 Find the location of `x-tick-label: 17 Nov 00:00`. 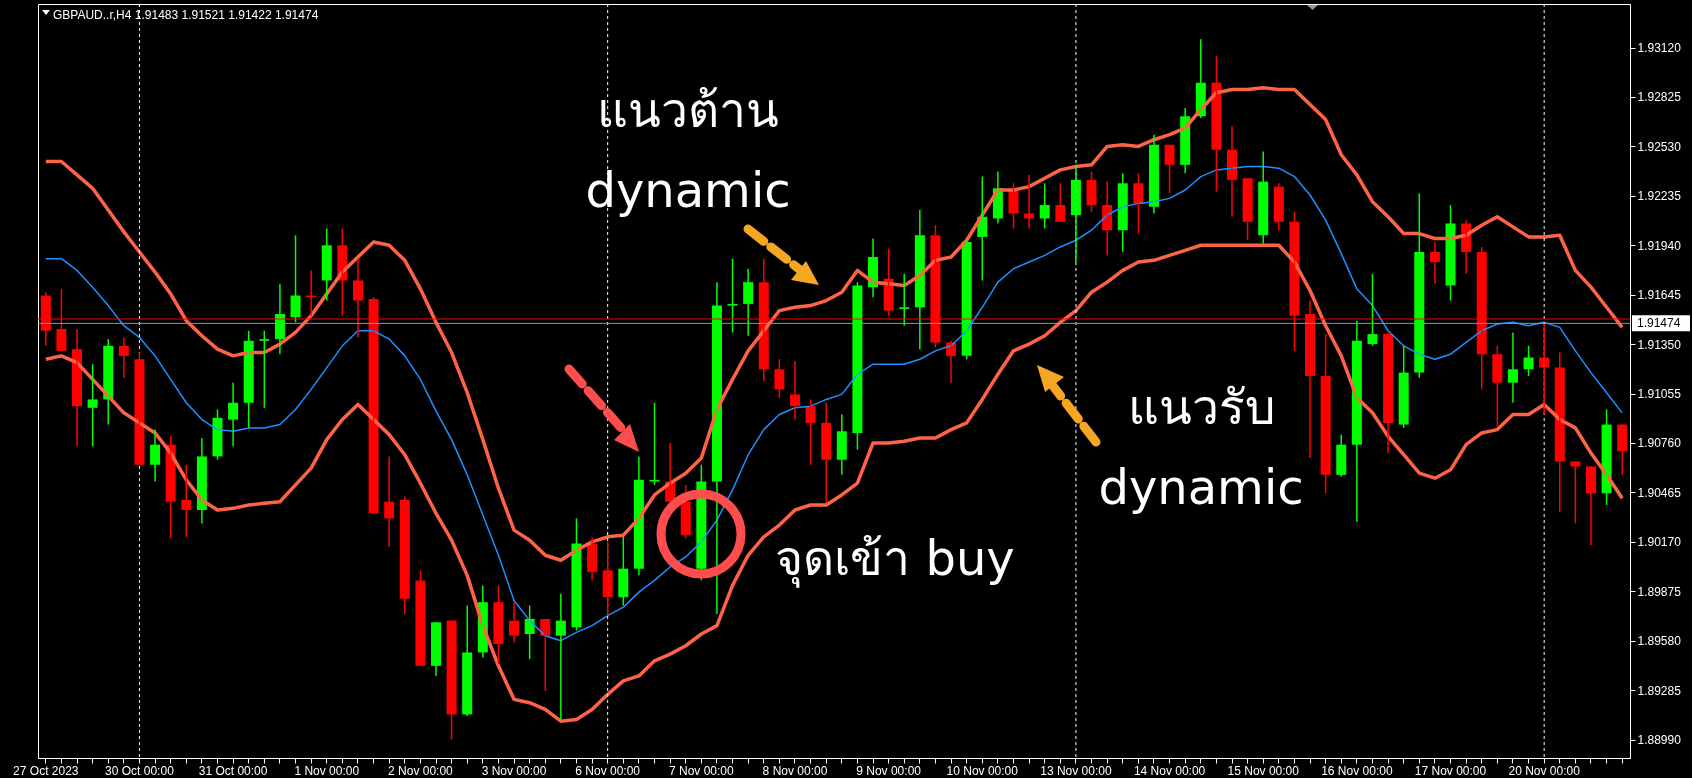

x-tick-label: 17 Nov 00:00 is located at coordinates (1450, 770).